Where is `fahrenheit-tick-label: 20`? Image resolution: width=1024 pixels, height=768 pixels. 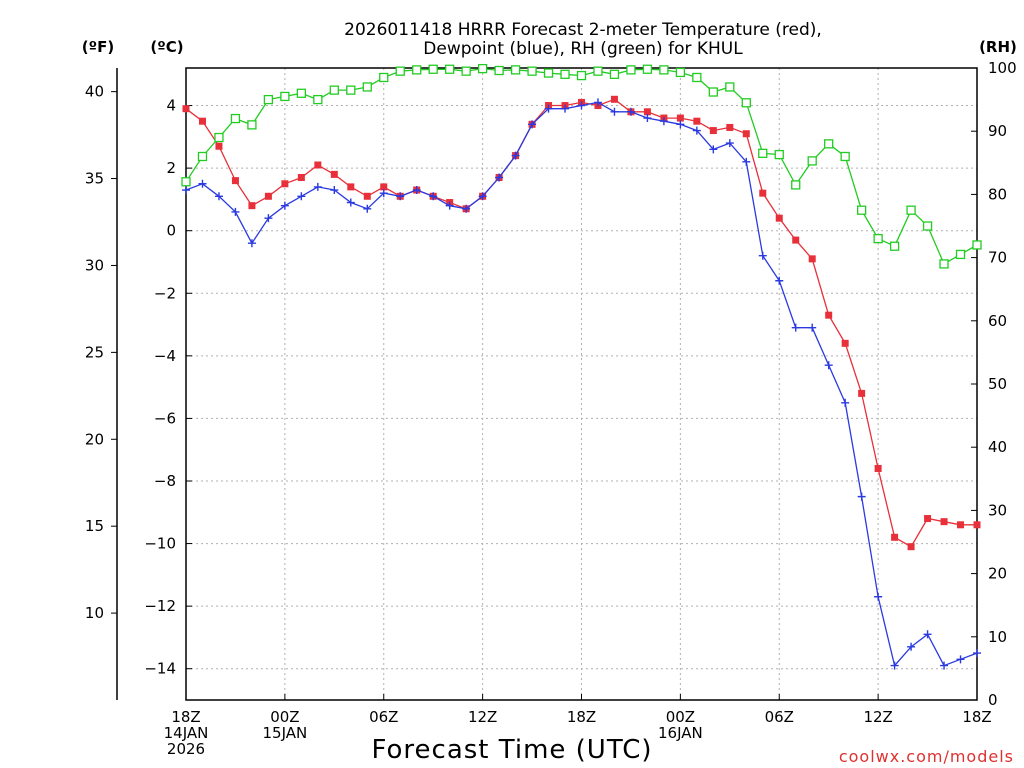 fahrenheit-tick-label: 20 is located at coordinates (94, 439).